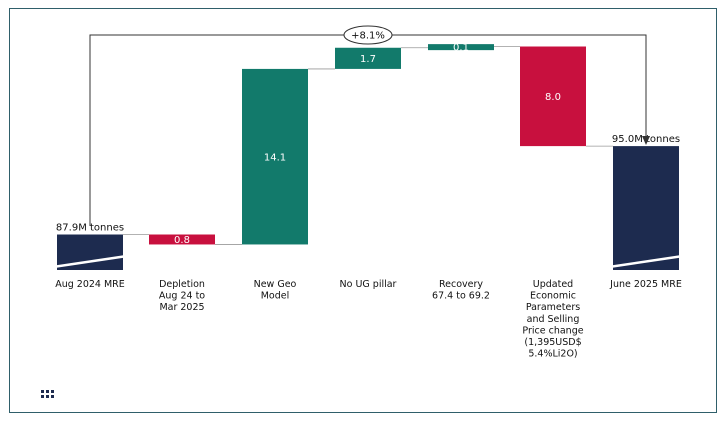  Describe the element at coordinates (552, 330) in the screenshot. I see `category-label-6-line-5: Price change` at that location.